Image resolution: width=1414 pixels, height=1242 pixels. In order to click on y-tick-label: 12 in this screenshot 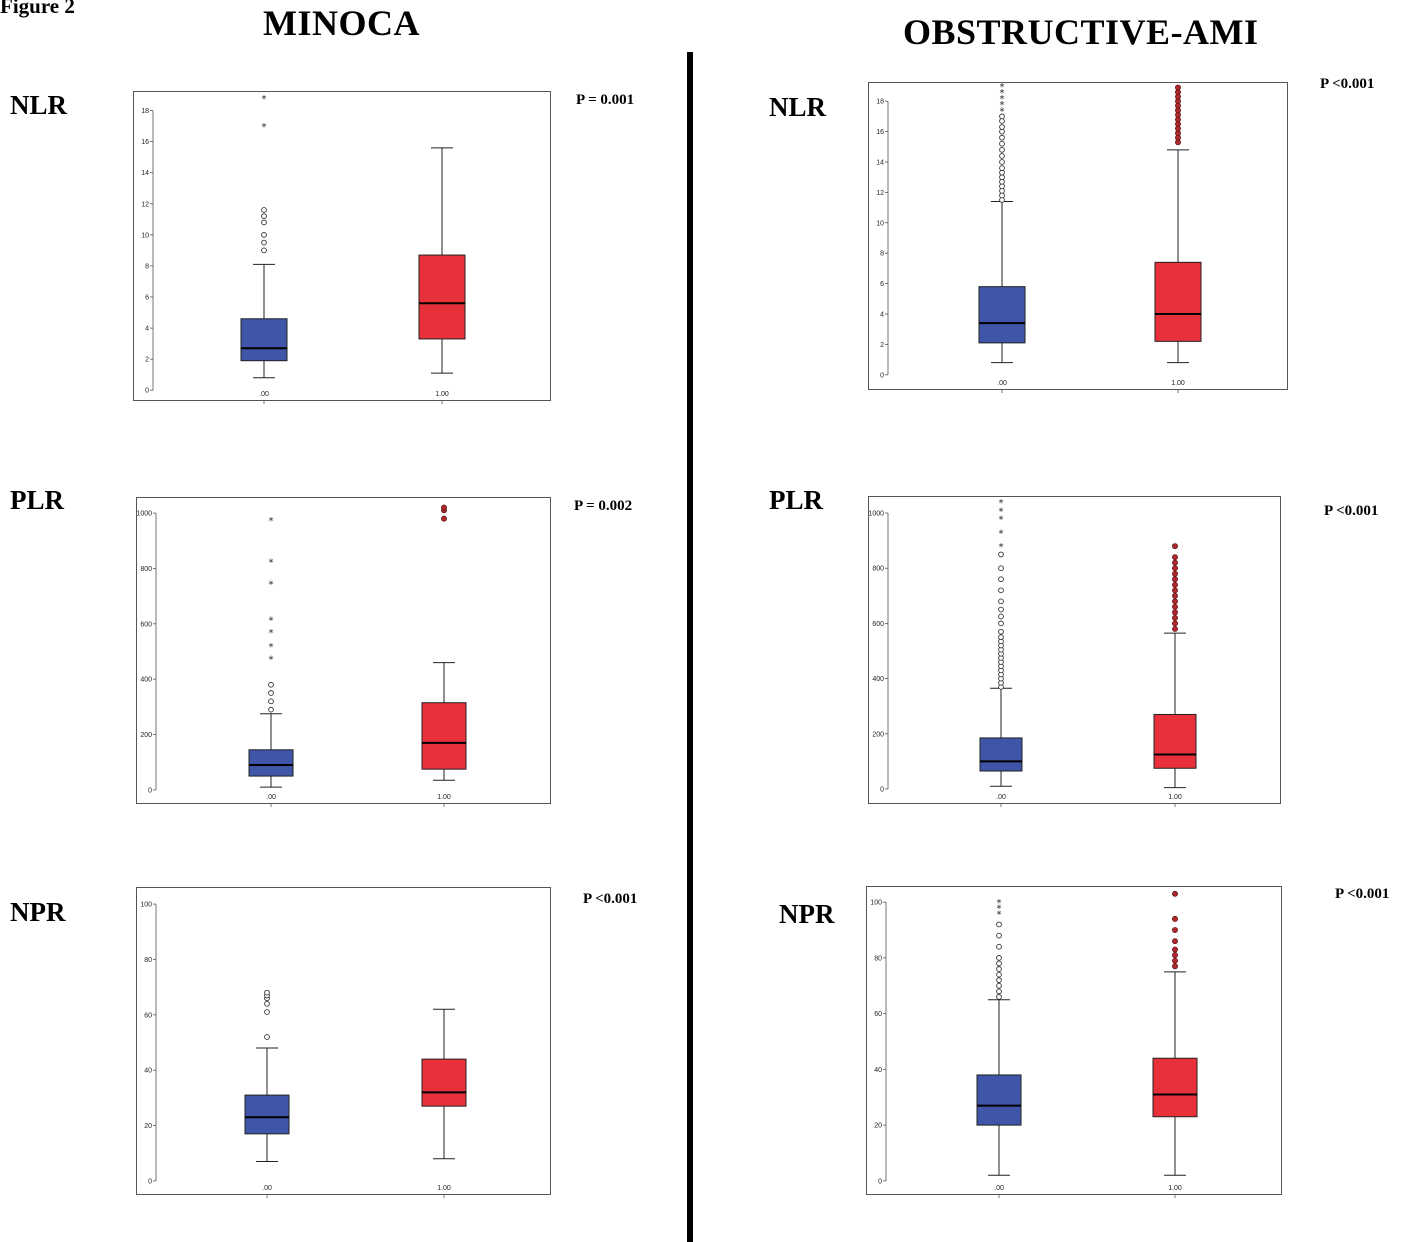, I will do `click(145, 204)`.